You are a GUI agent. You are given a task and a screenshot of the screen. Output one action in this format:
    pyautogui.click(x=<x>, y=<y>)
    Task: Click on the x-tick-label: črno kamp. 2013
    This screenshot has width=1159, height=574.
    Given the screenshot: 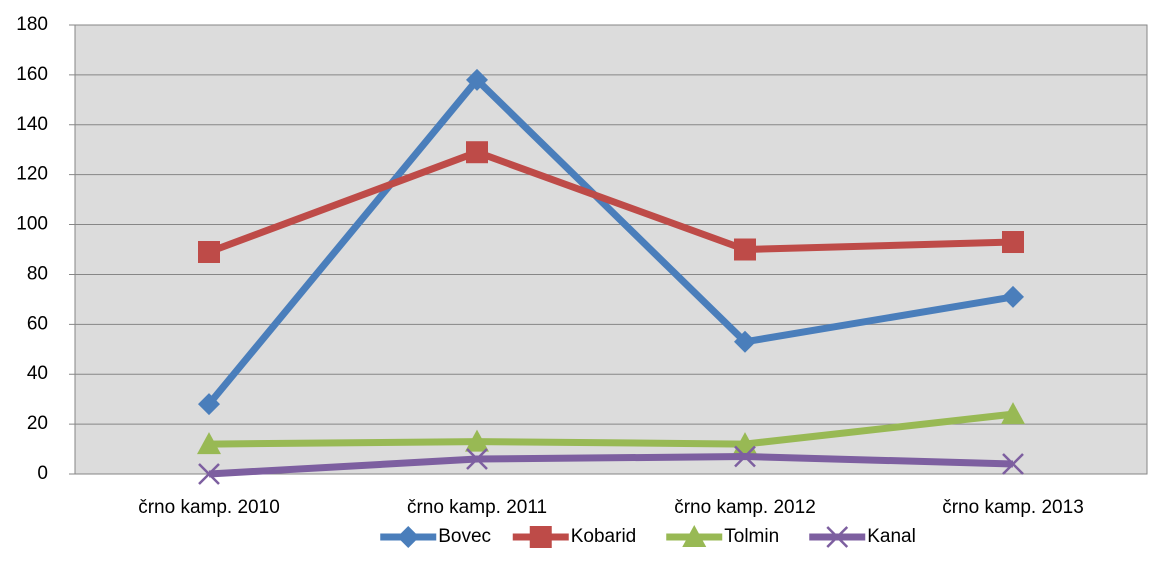 What is the action you would take?
    pyautogui.click(x=1013, y=507)
    